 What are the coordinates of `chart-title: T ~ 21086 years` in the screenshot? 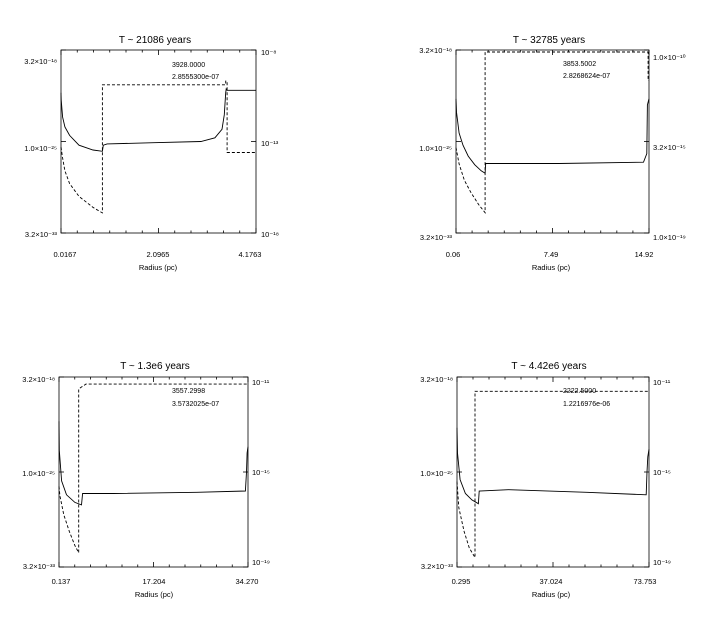 It's located at (155, 40).